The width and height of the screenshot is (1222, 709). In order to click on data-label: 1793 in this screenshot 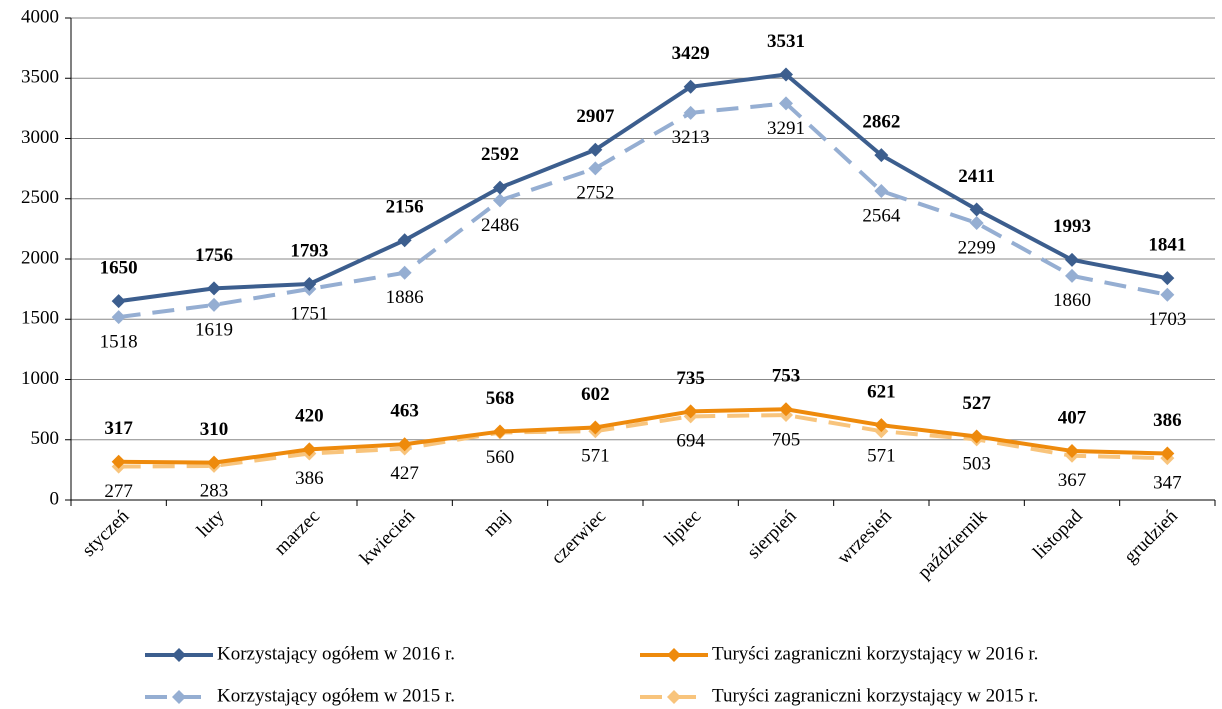, I will do `click(309, 250)`.